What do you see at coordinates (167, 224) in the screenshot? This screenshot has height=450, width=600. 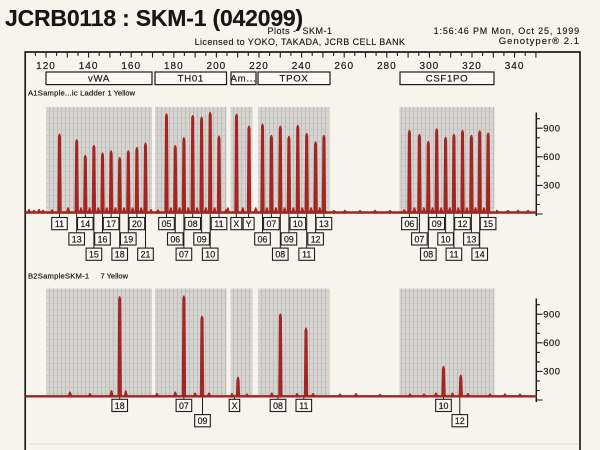 I see `svg-text: 05` at bounding box center [167, 224].